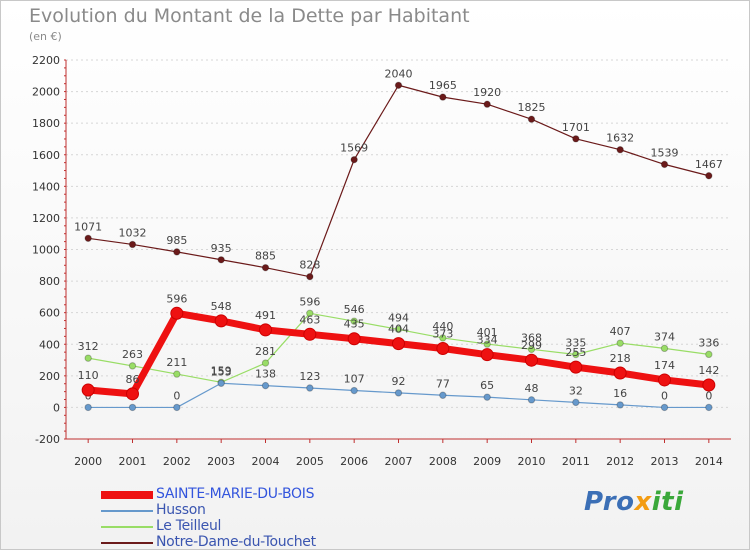  Describe the element at coordinates (708, 342) in the screenshot. I see `data-label-le-teilleul: 336` at that location.